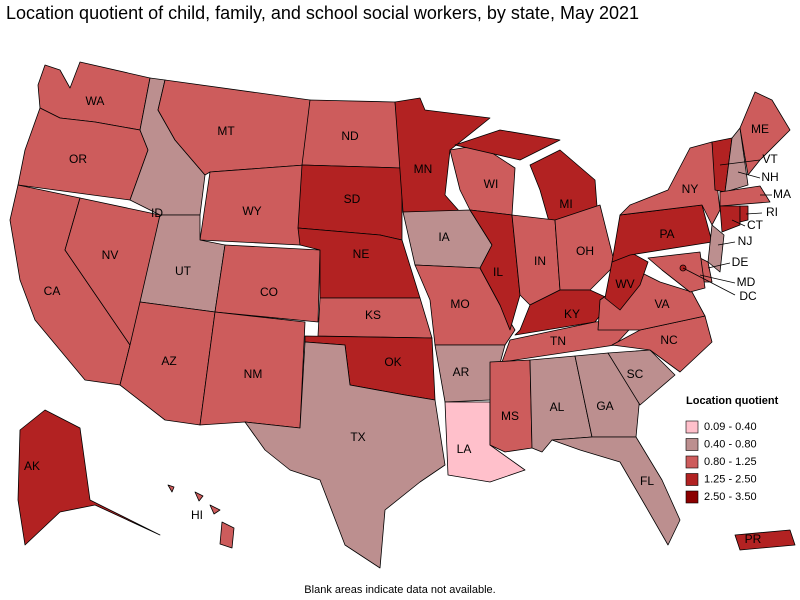 The width and height of the screenshot is (800, 600). What do you see at coordinates (772, 212) in the screenshot?
I see `state-label: RI` at bounding box center [772, 212].